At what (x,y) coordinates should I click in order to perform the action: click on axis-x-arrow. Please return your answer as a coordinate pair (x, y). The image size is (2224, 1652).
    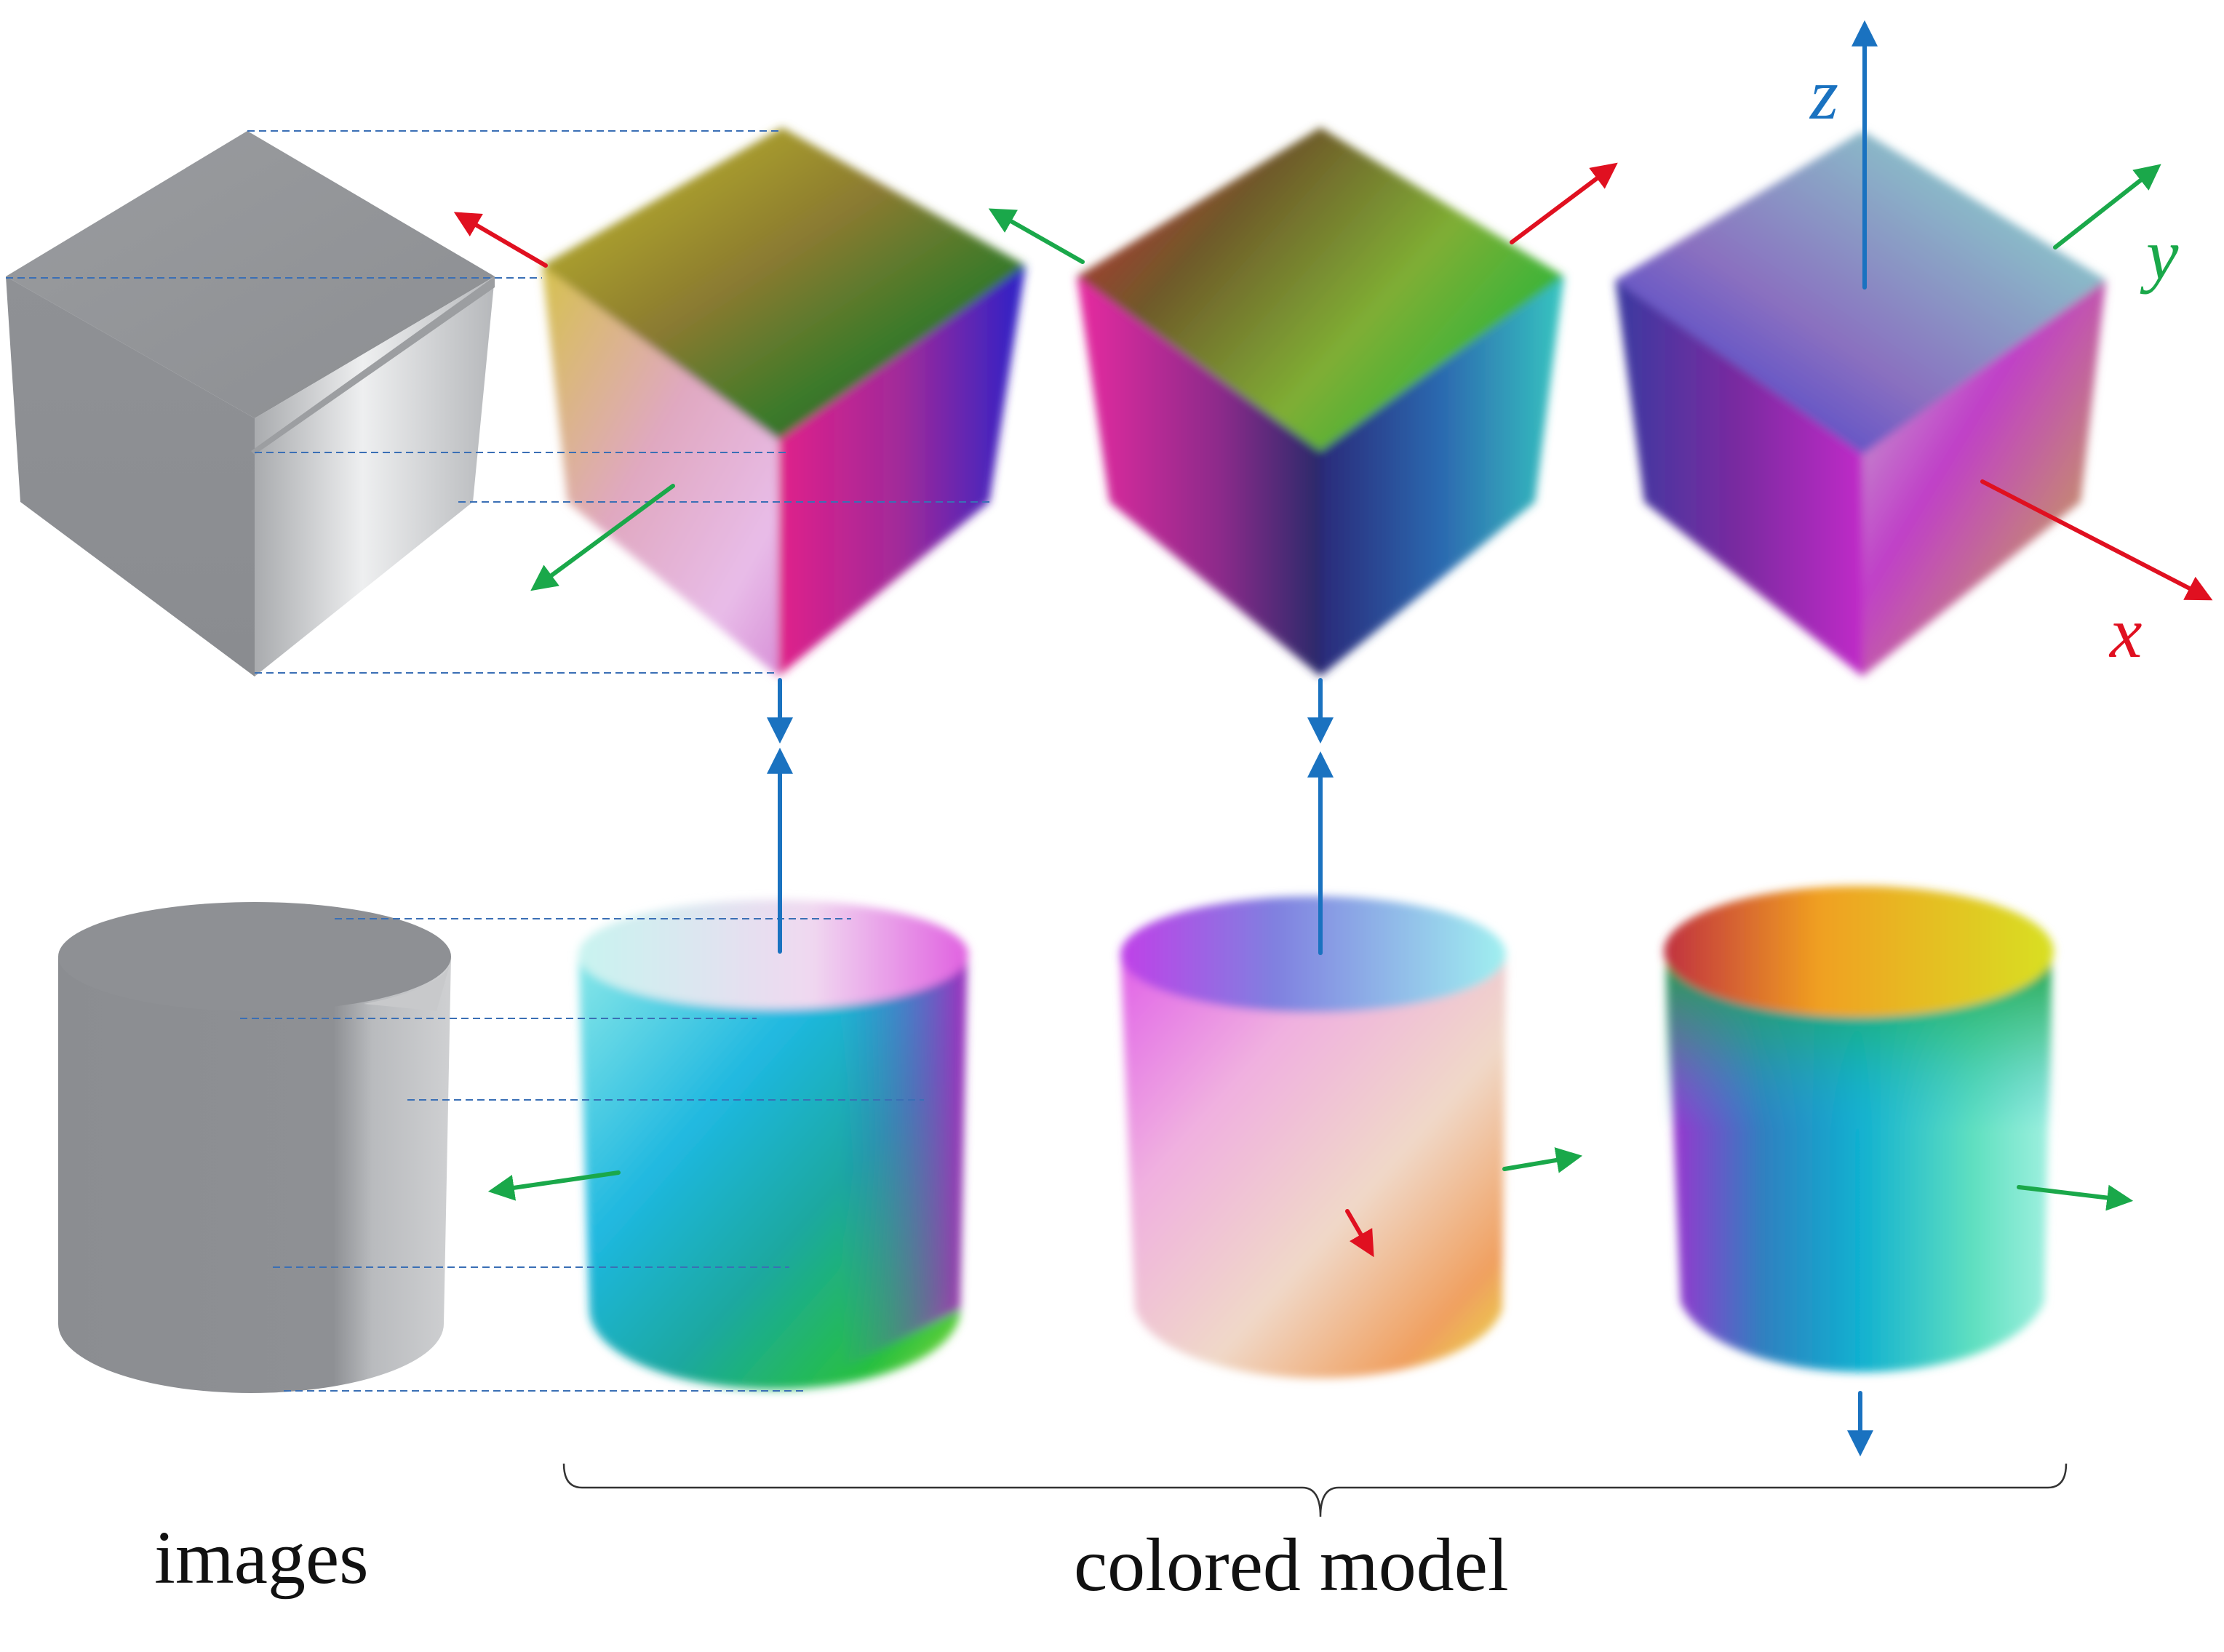
    Looking at the image, I should click on (2096, 540).